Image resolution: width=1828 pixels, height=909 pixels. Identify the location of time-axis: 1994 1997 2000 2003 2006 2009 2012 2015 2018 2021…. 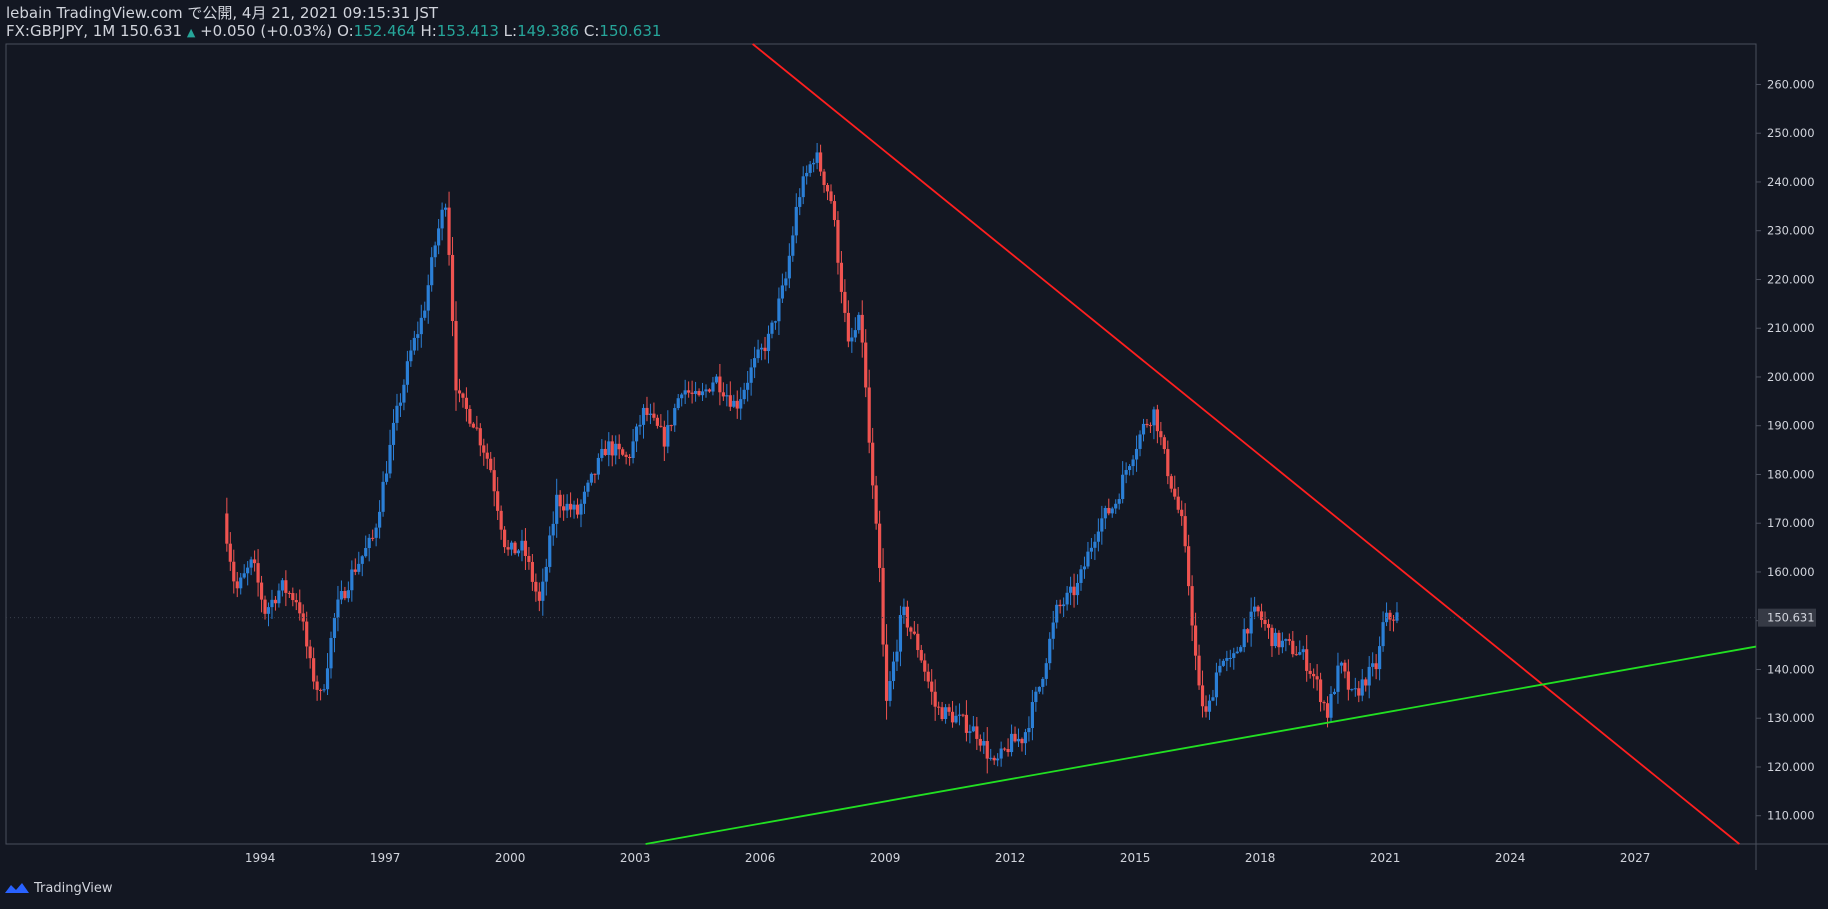
(948, 858).